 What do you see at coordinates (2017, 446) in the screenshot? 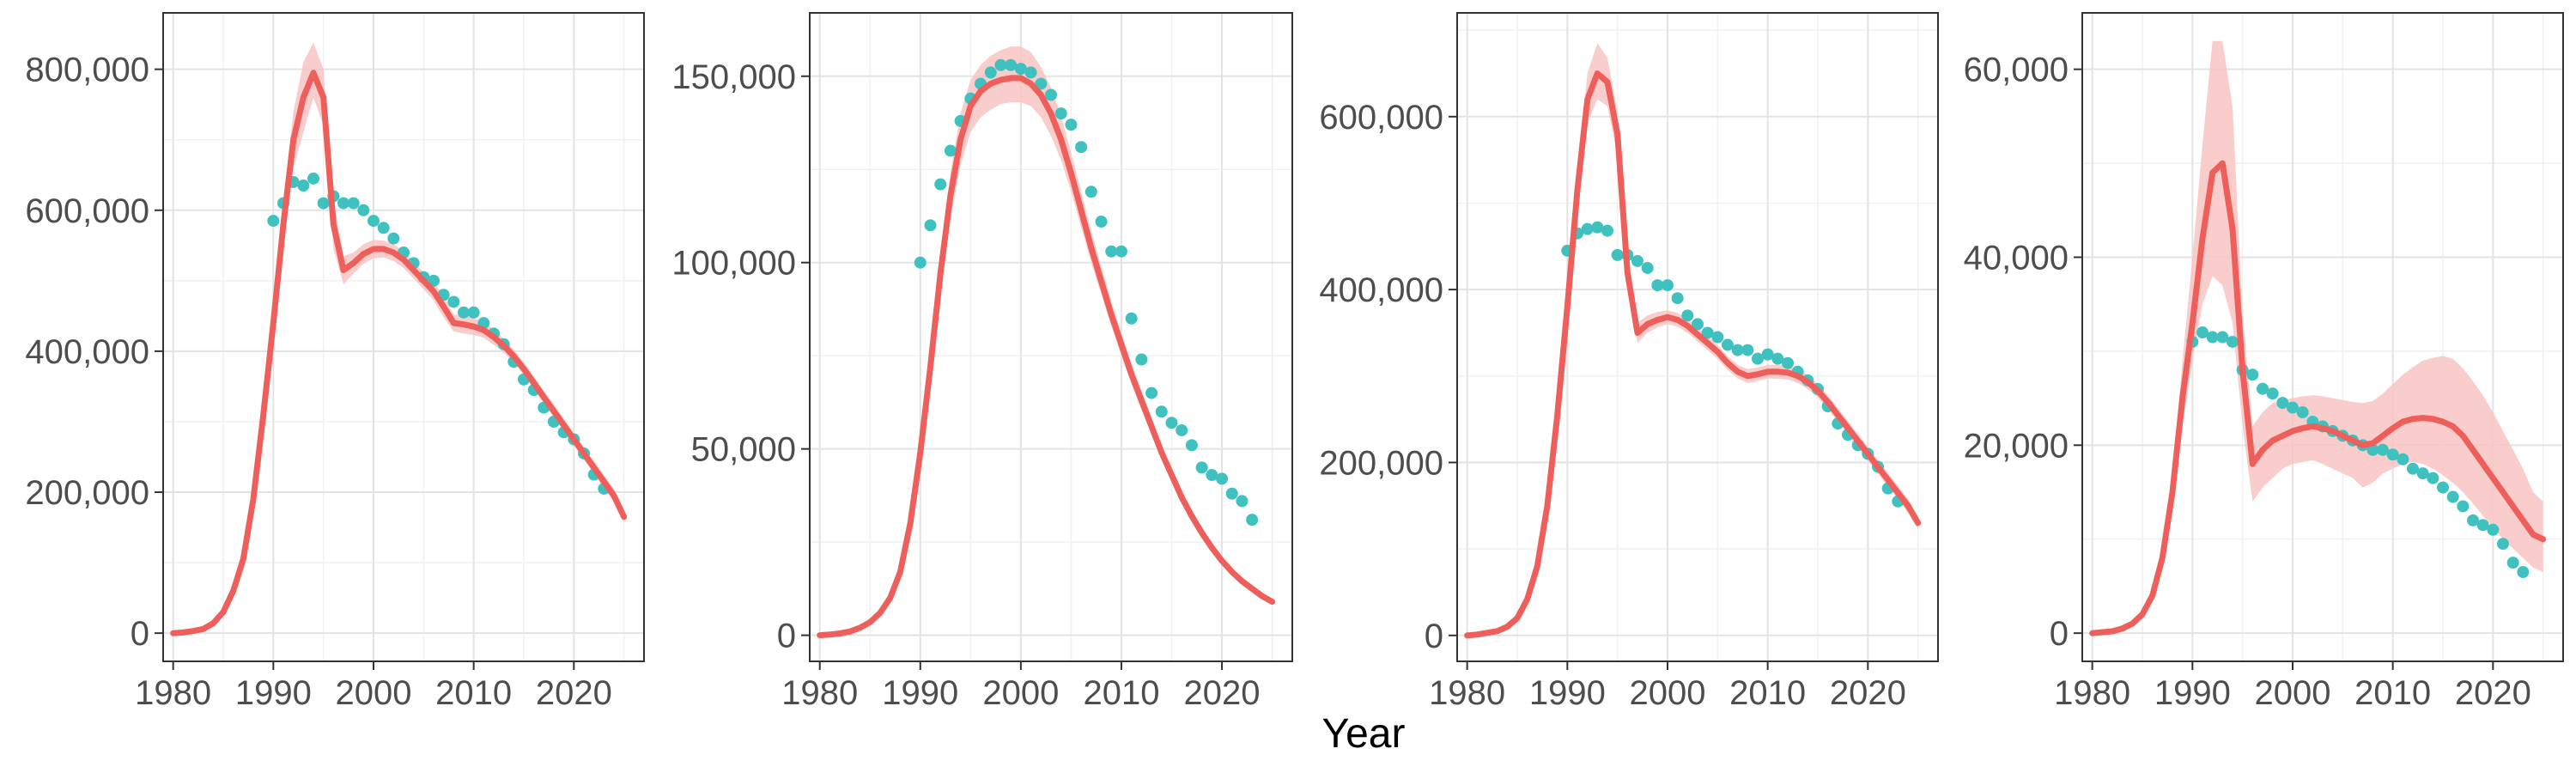
I see `y-tick-label: 20,000` at bounding box center [2017, 446].